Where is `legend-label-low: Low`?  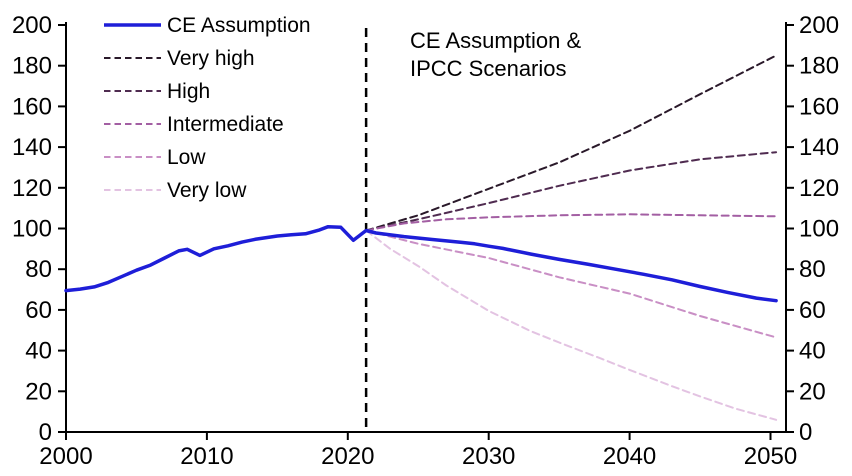
legend-label-low: Low is located at coordinates (186, 157).